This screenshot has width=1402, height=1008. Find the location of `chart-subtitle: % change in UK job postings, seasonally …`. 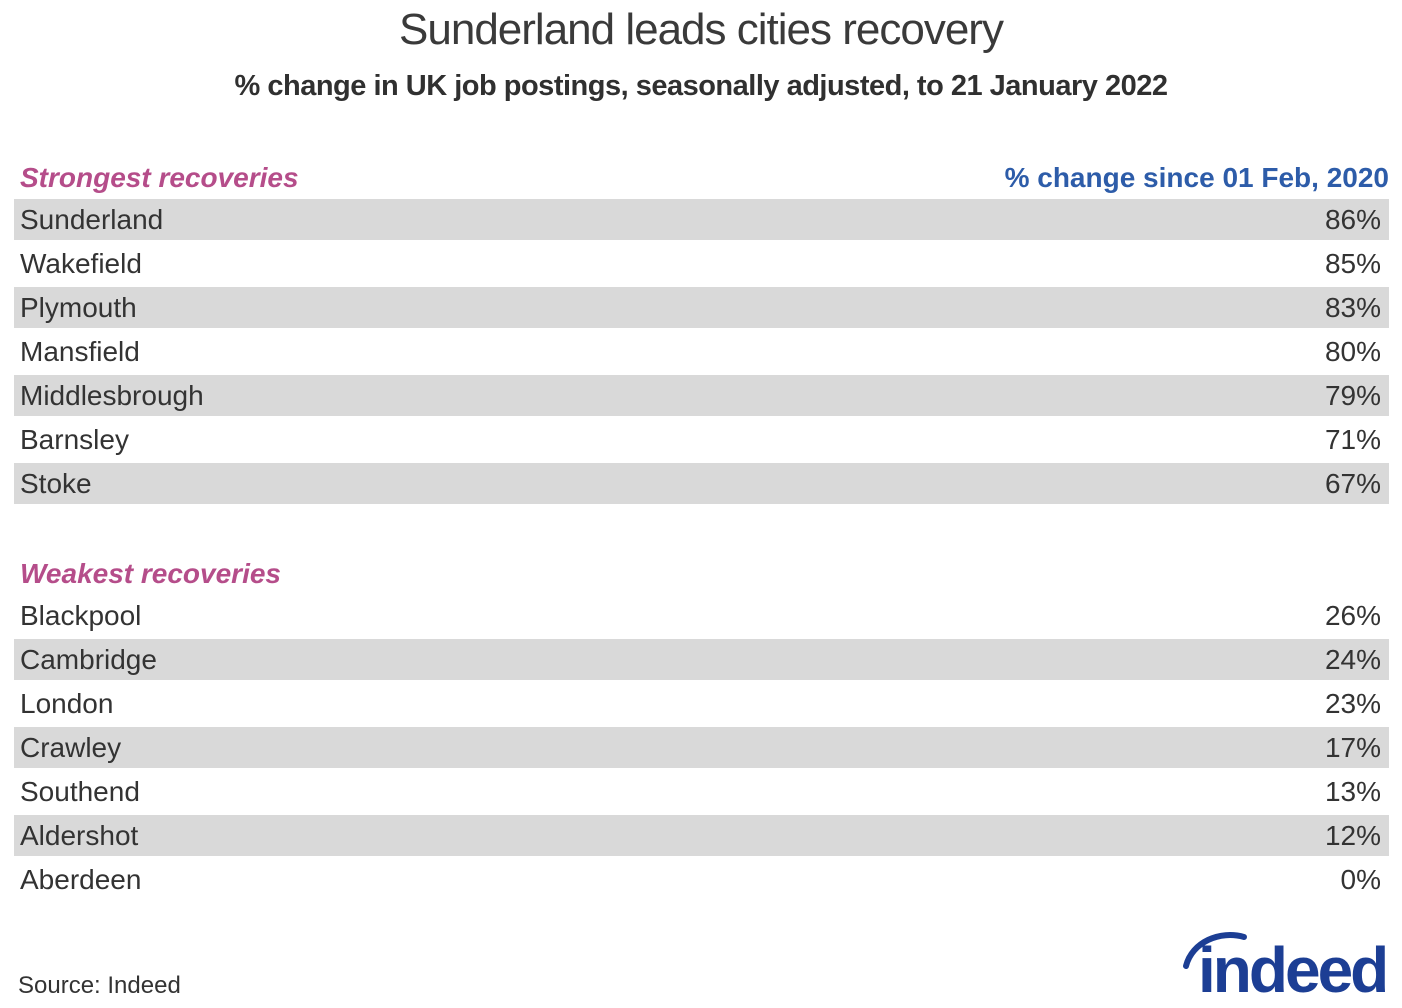

chart-subtitle: % change in UK job postings, seasonally … is located at coordinates (701, 86).